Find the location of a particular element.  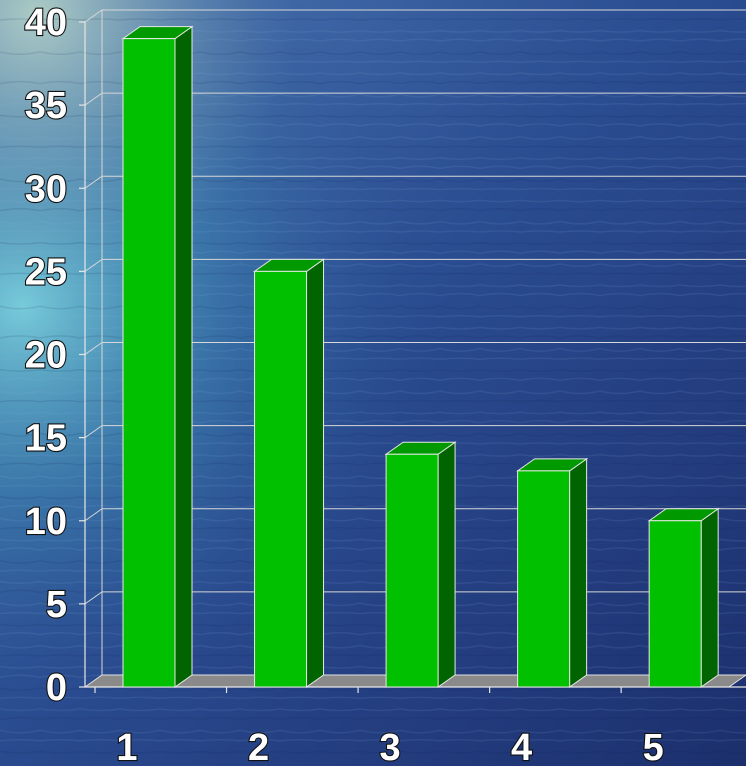

y-tick-label: 15 is located at coordinates (46, 439).